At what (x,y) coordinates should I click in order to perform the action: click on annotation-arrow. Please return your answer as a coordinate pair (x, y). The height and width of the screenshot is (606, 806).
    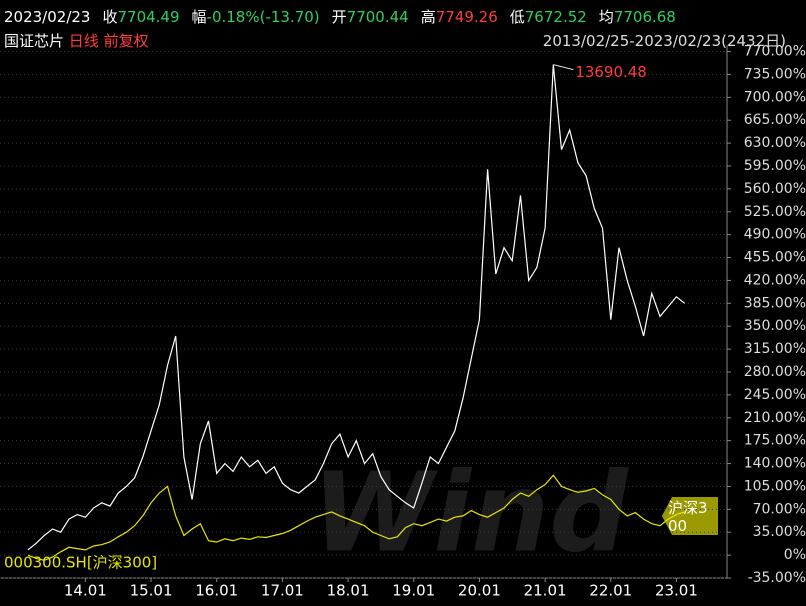
    Looking at the image, I should click on (563, 67).